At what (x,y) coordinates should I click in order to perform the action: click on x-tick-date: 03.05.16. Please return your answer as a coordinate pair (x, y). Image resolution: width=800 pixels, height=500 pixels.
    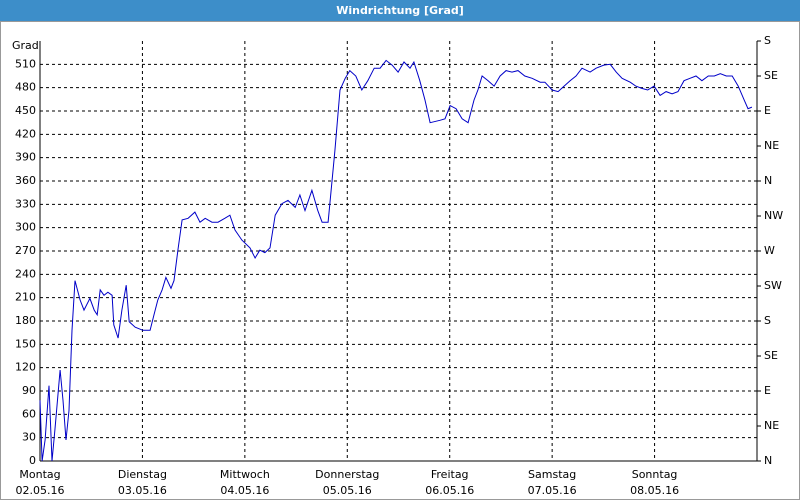
    Looking at the image, I should click on (142, 490).